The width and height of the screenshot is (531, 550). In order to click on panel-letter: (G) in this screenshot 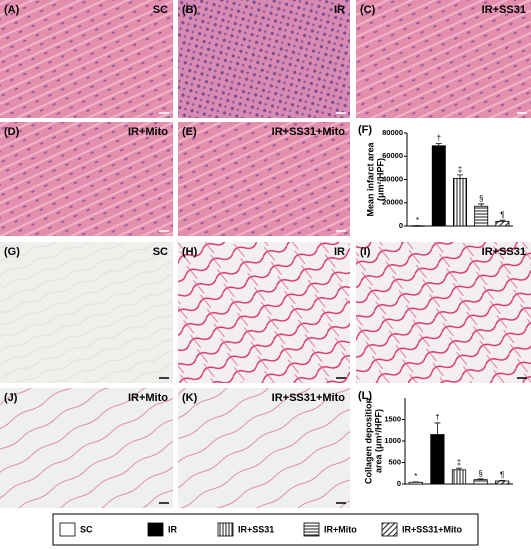, I will do `click(12, 252)`.